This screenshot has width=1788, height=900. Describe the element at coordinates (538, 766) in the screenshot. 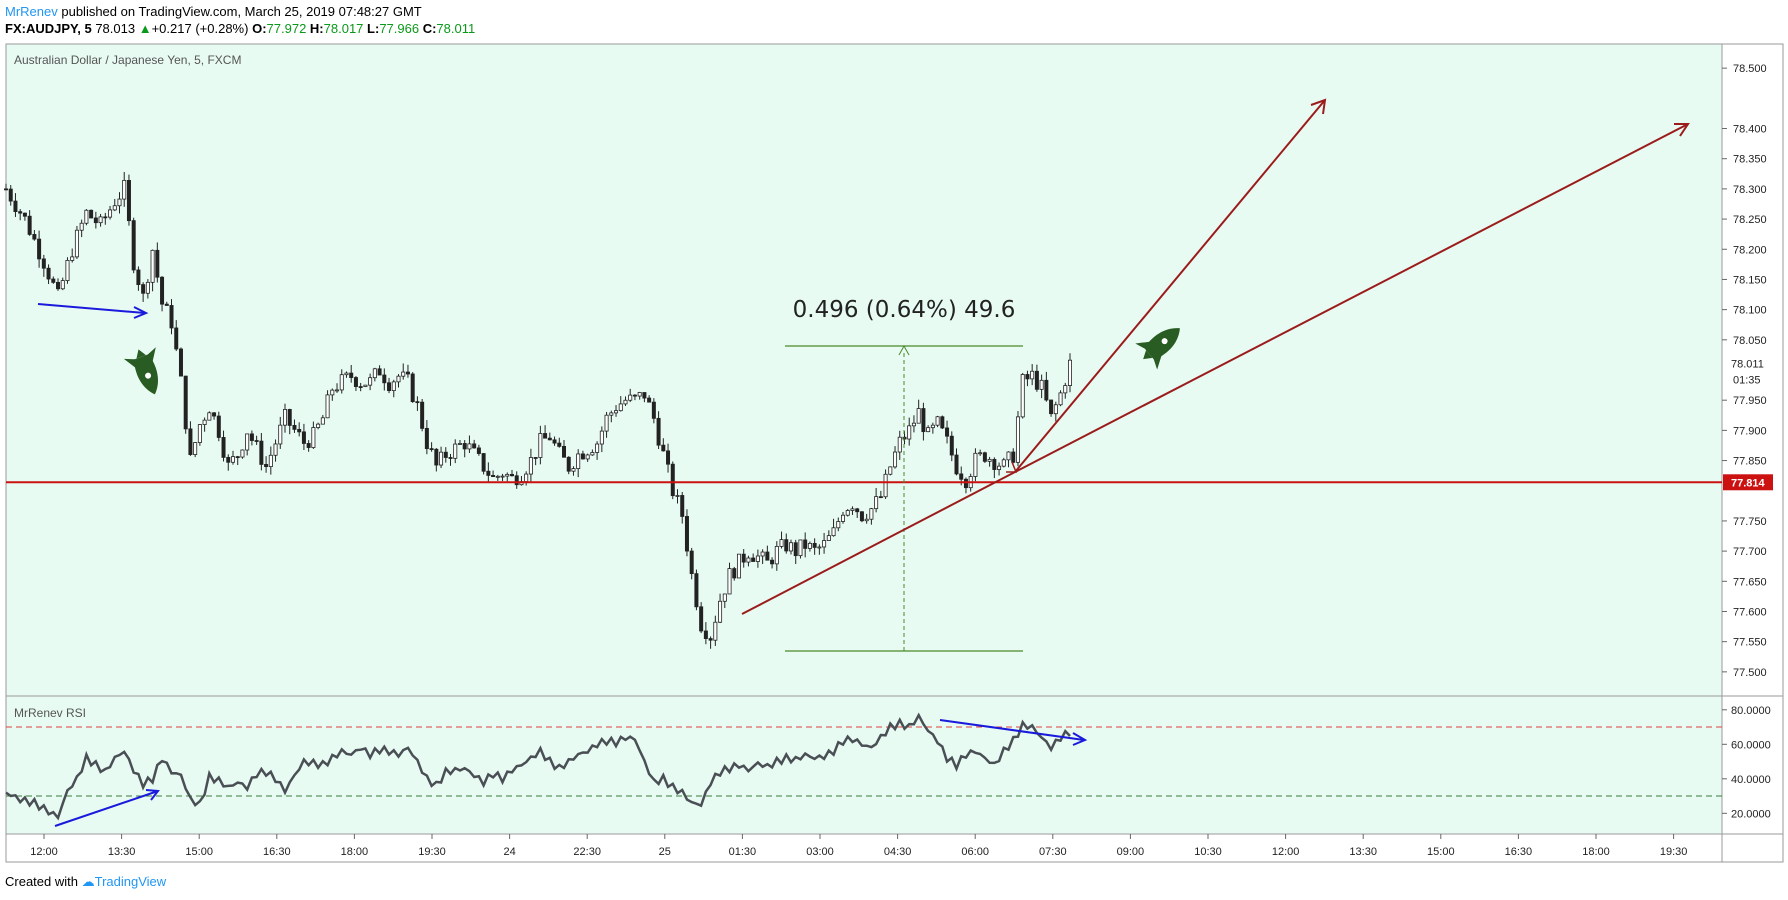

I see `rsi-series-line` at that location.